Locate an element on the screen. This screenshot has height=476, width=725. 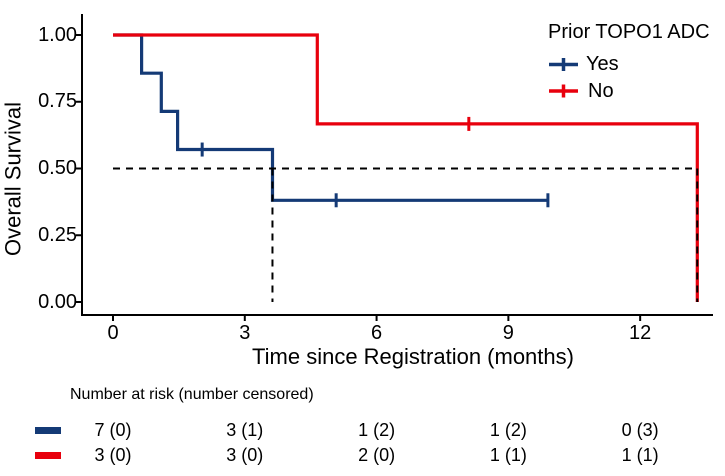
risk-row-swatch-yes is located at coordinates (48, 430).